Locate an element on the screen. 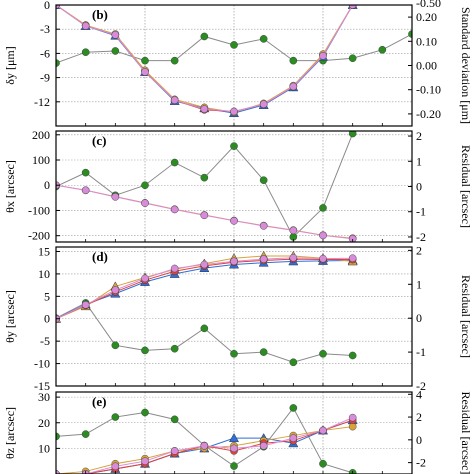 This screenshot has height=474, width=474. y-tick-label-right: -0.20 is located at coordinates (428, 114).